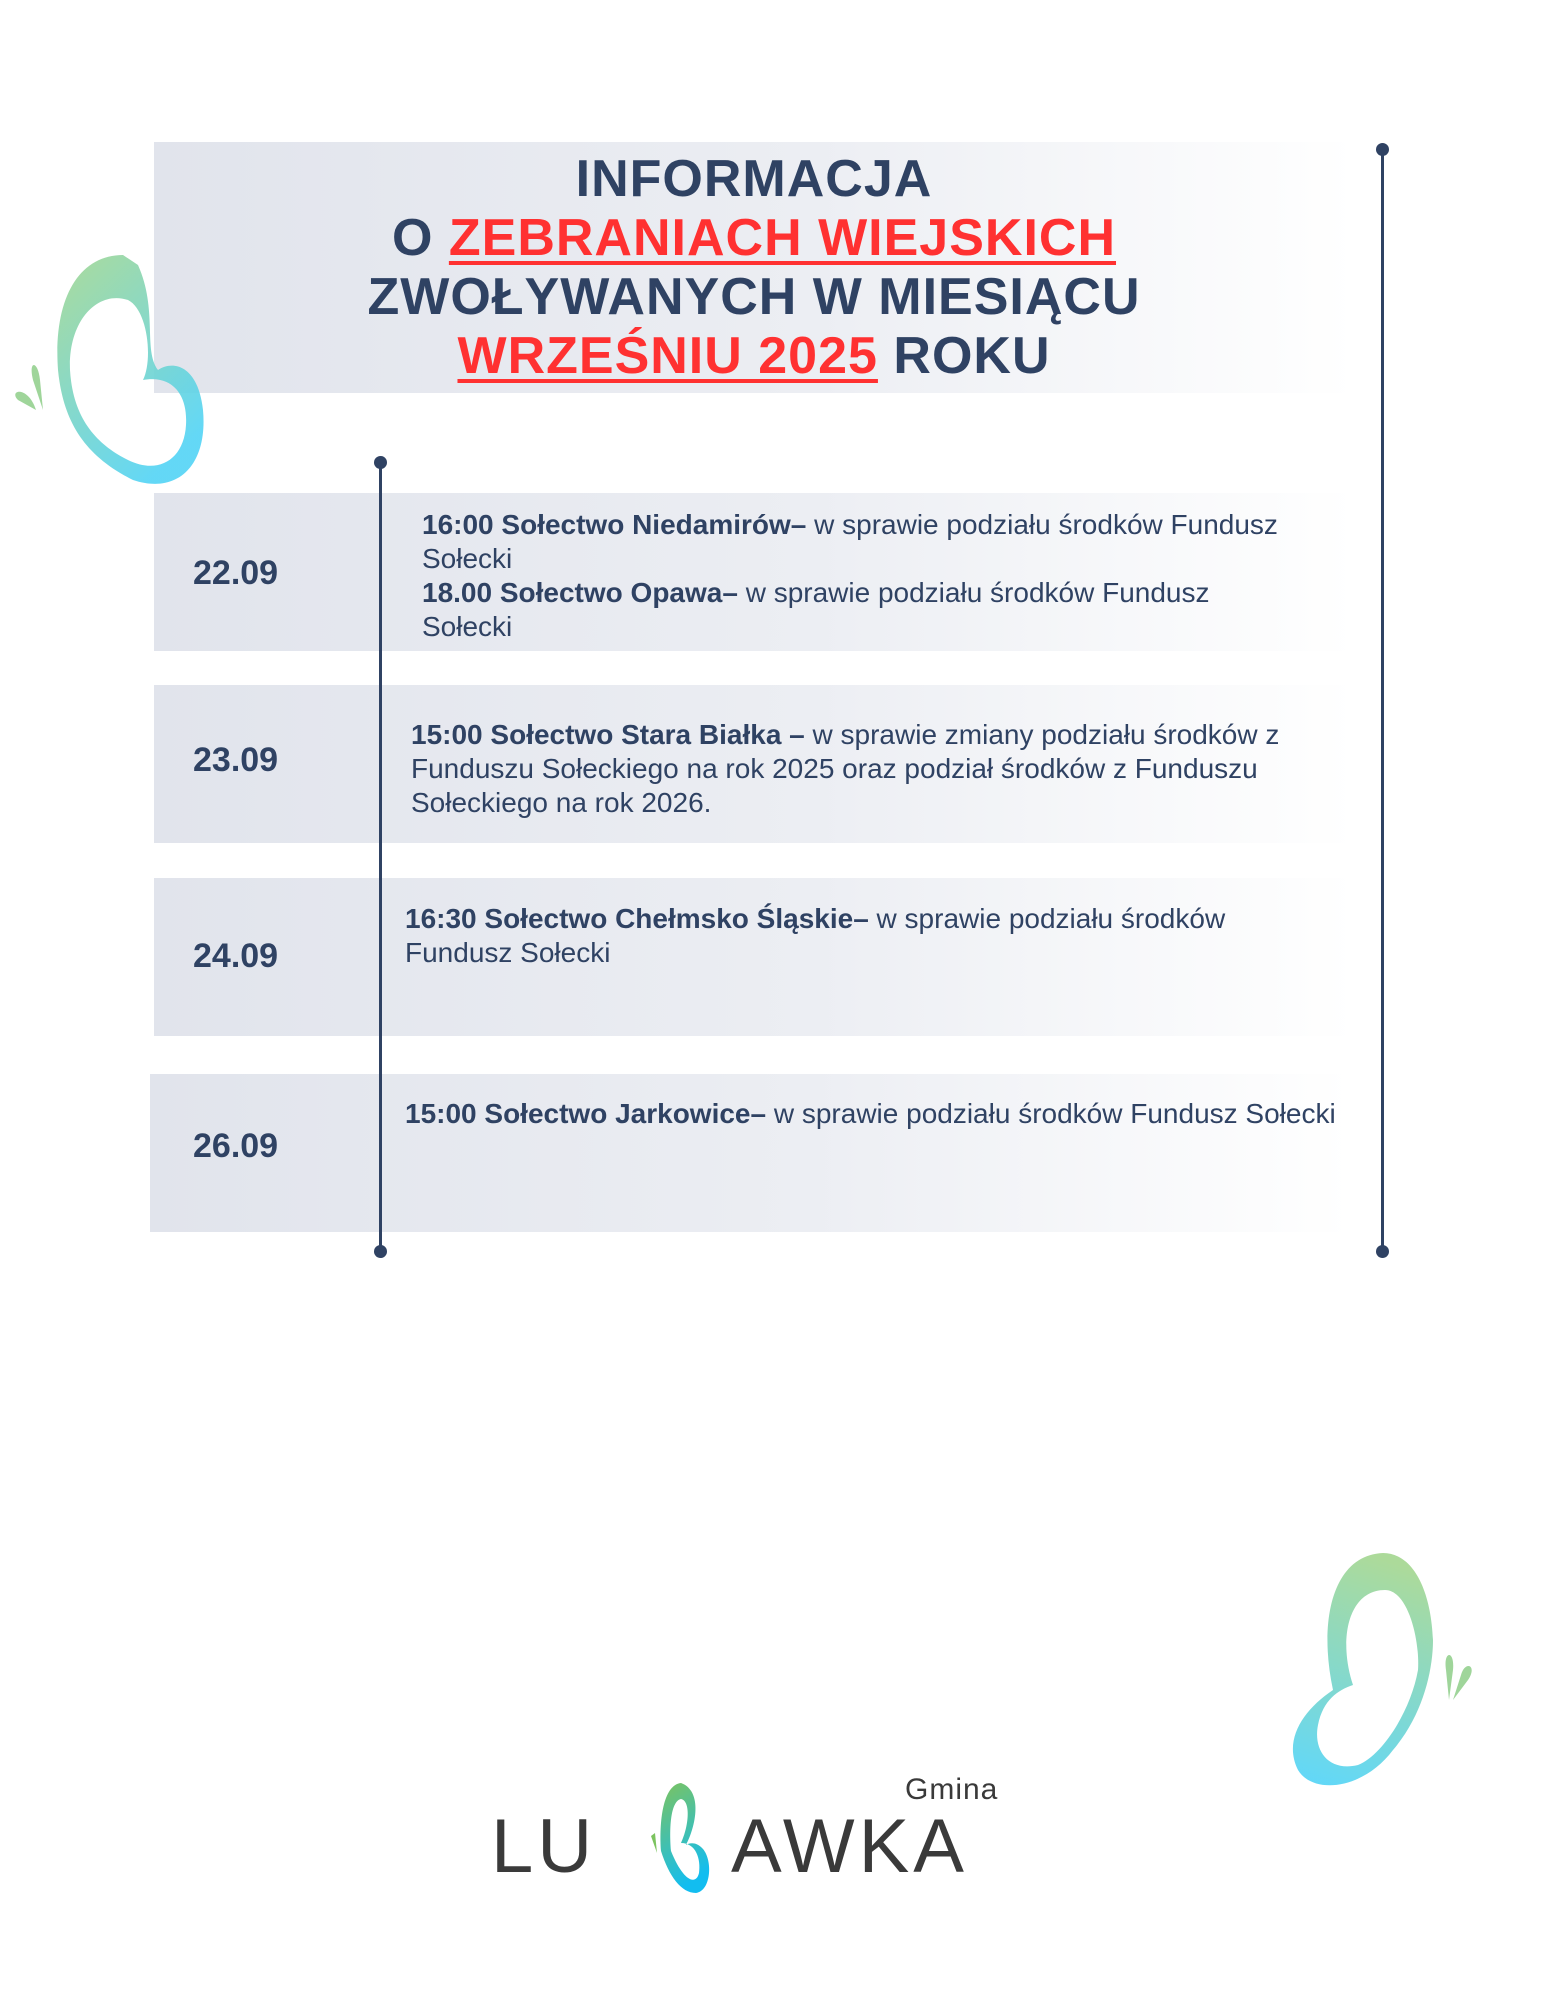 The height and width of the screenshot is (2000, 1545). Describe the element at coordinates (1382, 700) in the screenshot. I see `border-line` at that location.